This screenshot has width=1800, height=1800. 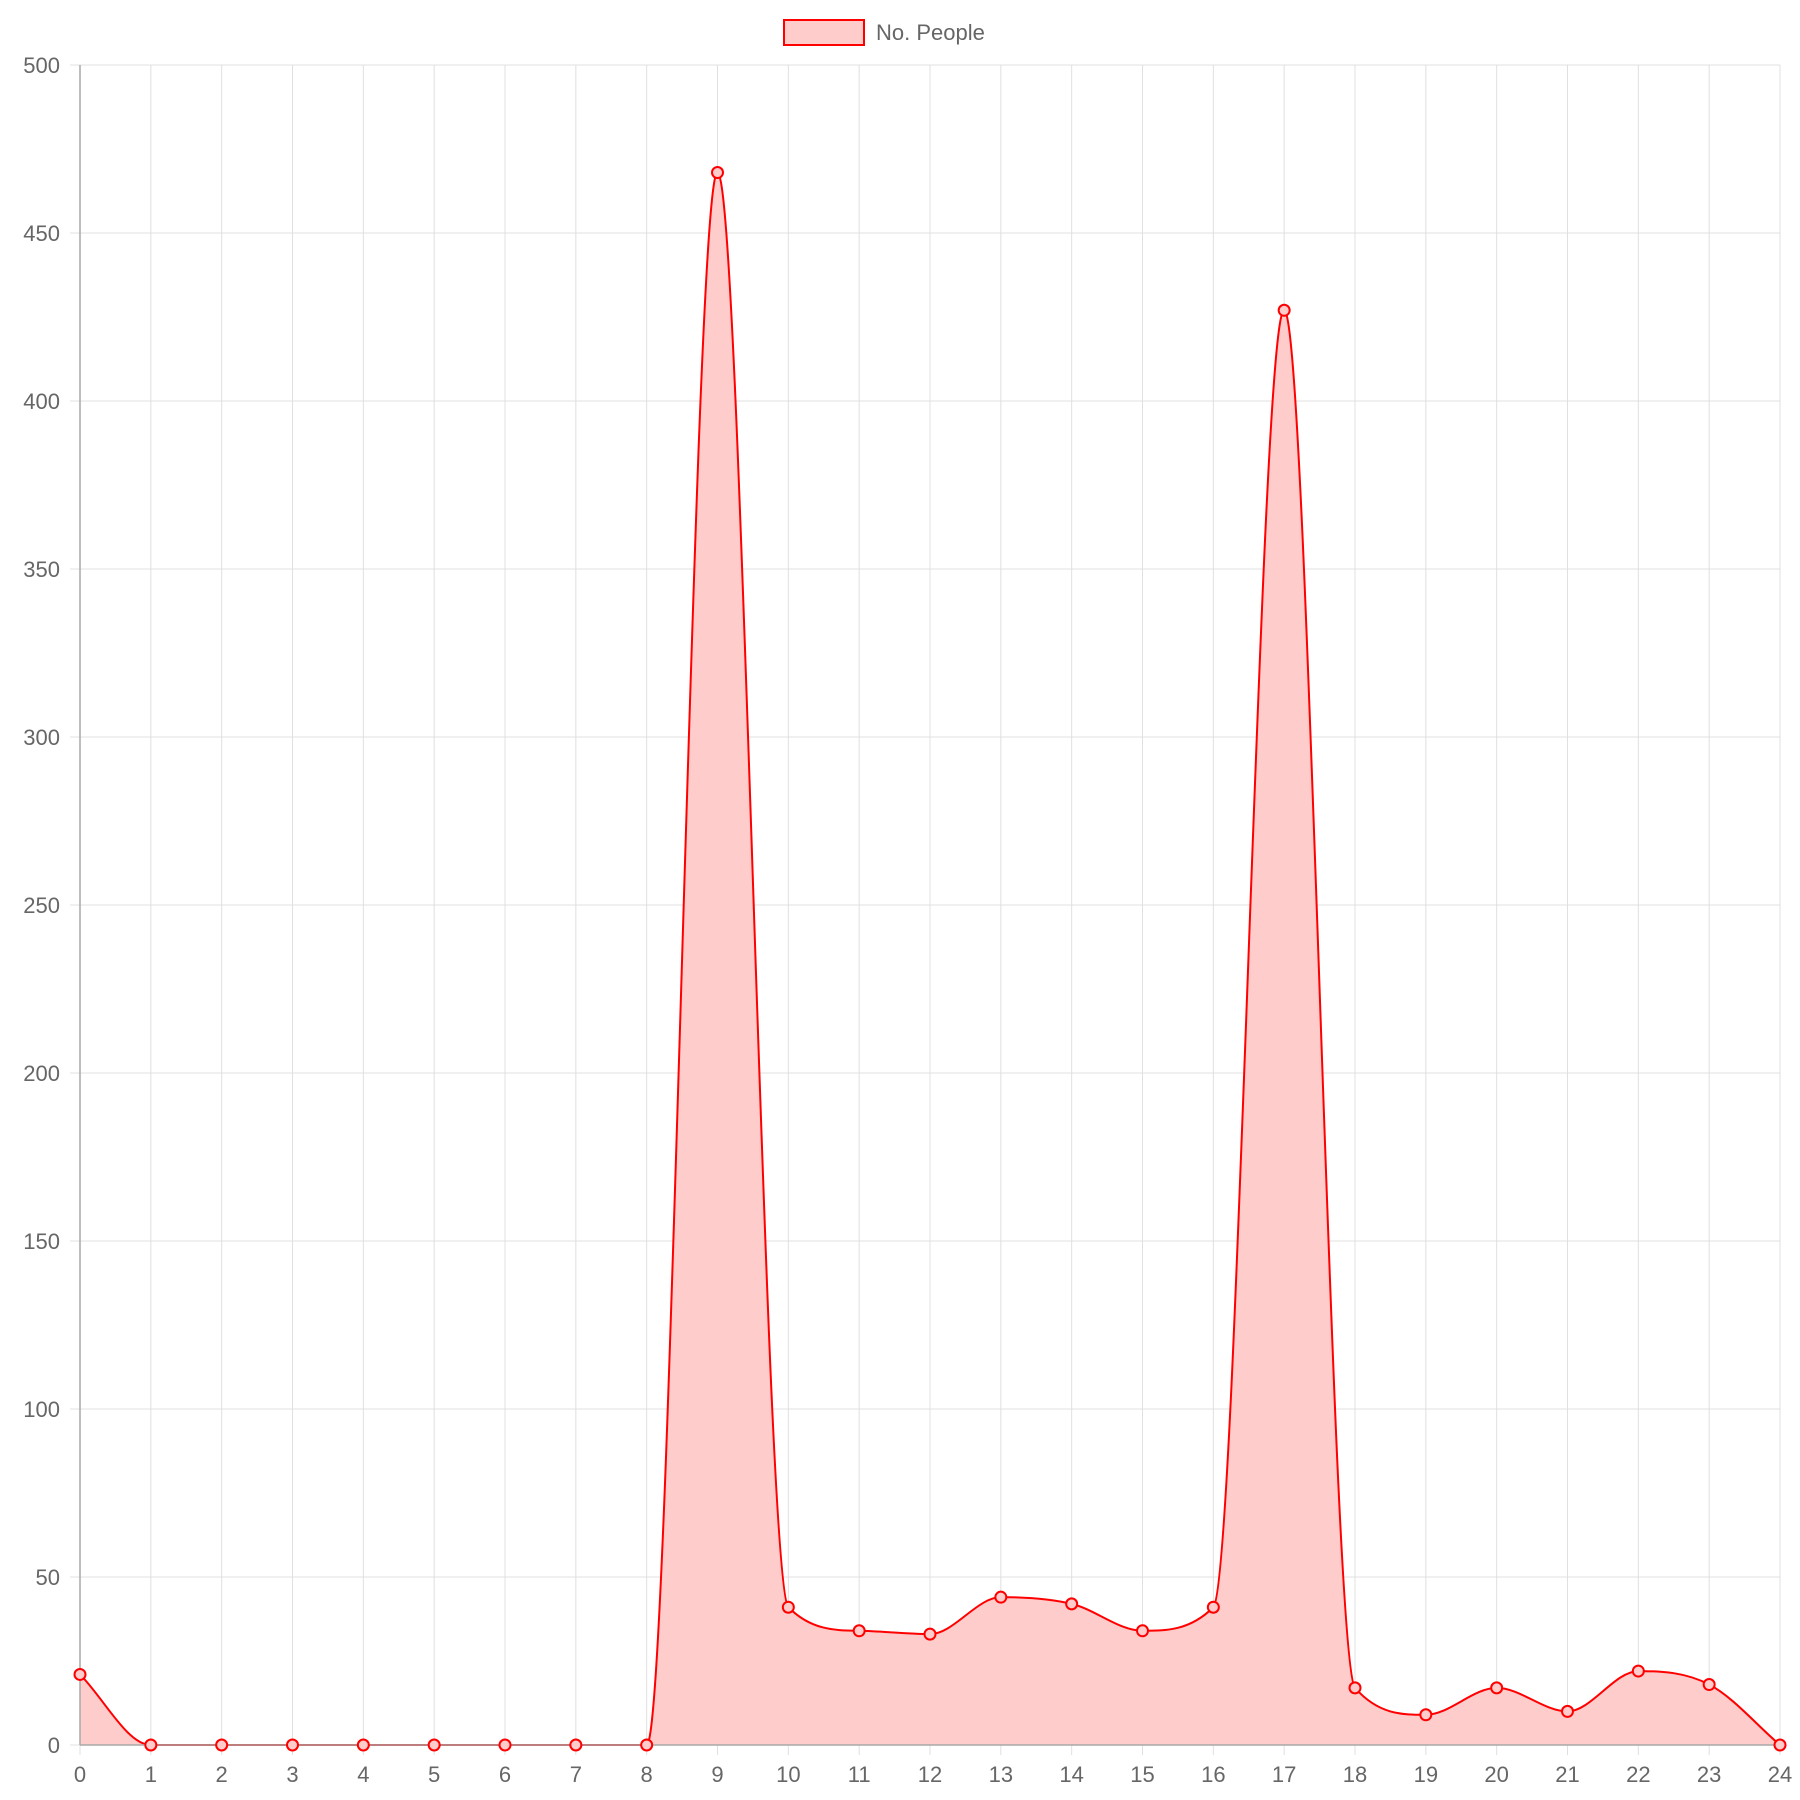 I want to click on x-tick-label: 1, so click(x=151, y=1774).